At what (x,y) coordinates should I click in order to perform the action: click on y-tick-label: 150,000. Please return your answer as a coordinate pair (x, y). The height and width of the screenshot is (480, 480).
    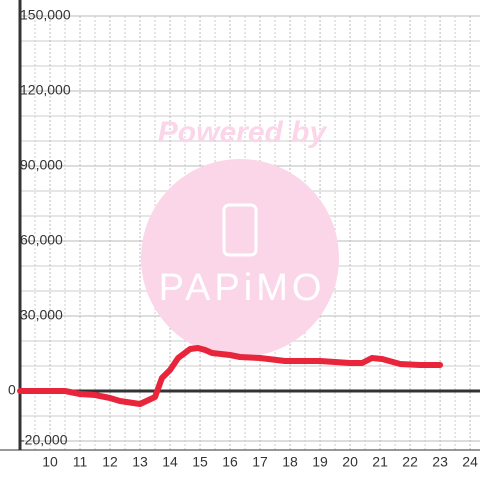
    Looking at the image, I should click on (45, 15).